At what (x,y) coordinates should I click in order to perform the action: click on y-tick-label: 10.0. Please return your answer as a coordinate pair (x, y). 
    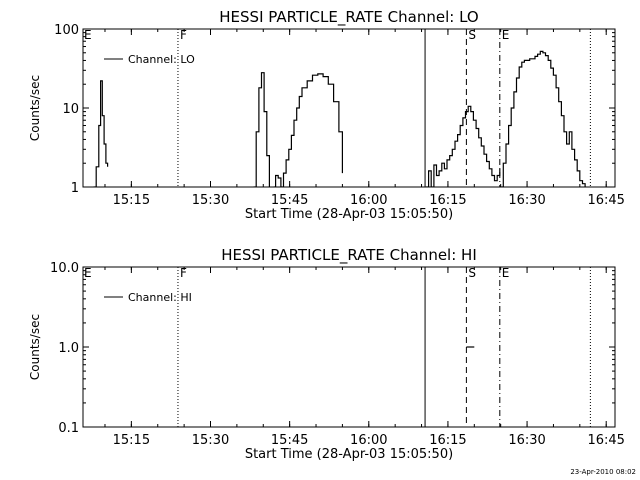
    Looking at the image, I should click on (64, 268).